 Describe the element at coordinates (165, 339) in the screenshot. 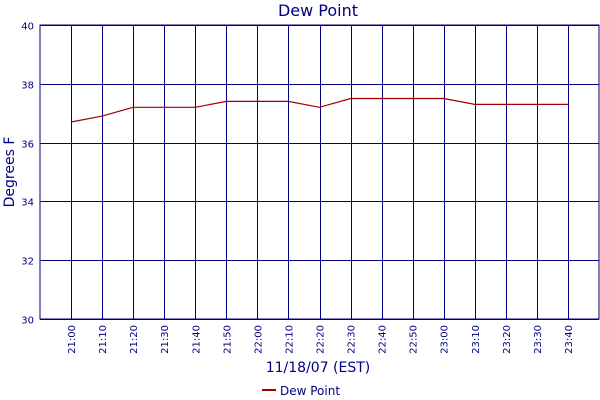

I see `x-tick-label: 21:30` at that location.